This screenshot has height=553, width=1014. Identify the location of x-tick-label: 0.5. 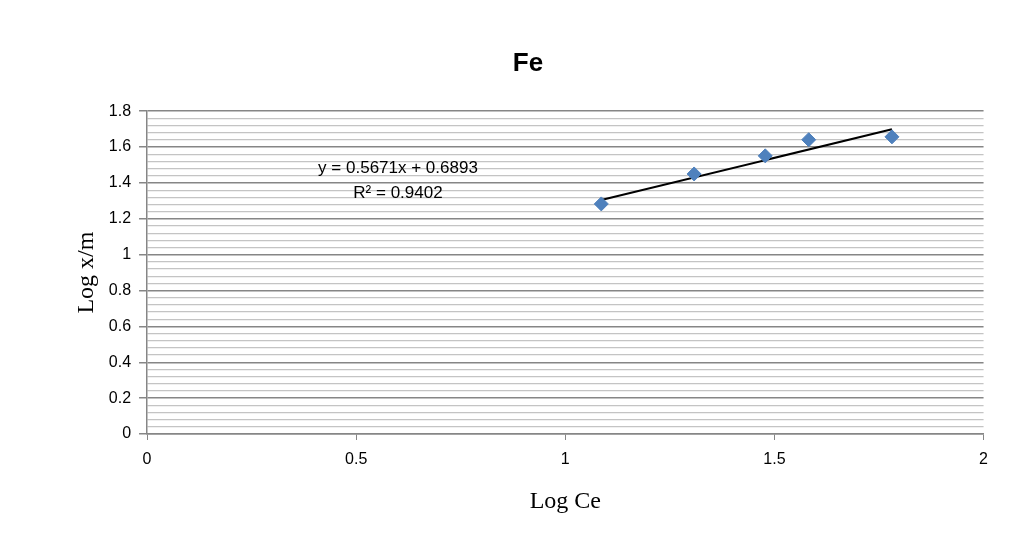
(356, 459).